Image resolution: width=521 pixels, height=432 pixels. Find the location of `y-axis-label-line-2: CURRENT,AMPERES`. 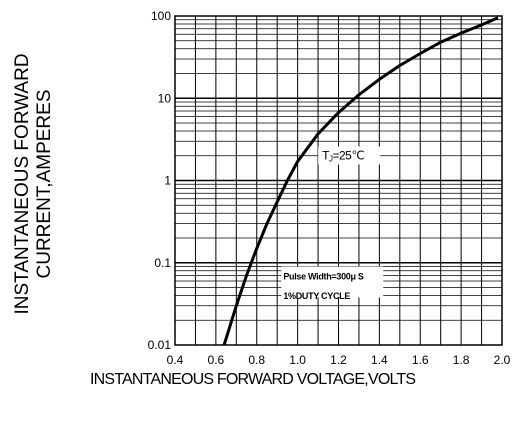

y-axis-label-line-2: CURRENT,AMPERES is located at coordinates (44, 184).